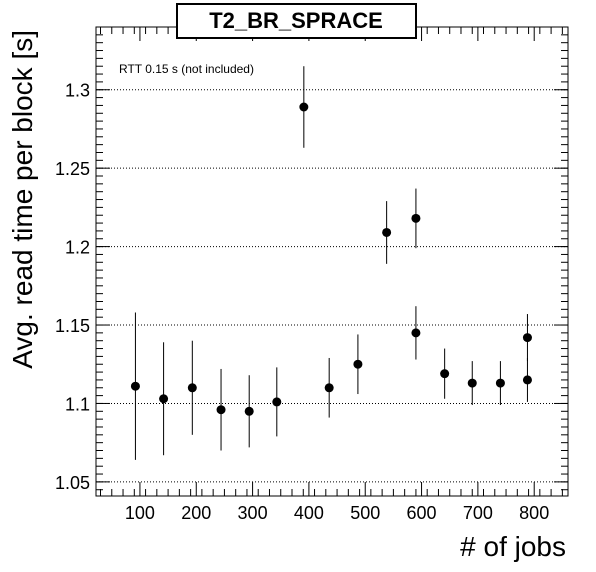 The width and height of the screenshot is (596, 572). Describe the element at coordinates (72, 483) in the screenshot. I see `y-tick-label: 1.05` at that location.